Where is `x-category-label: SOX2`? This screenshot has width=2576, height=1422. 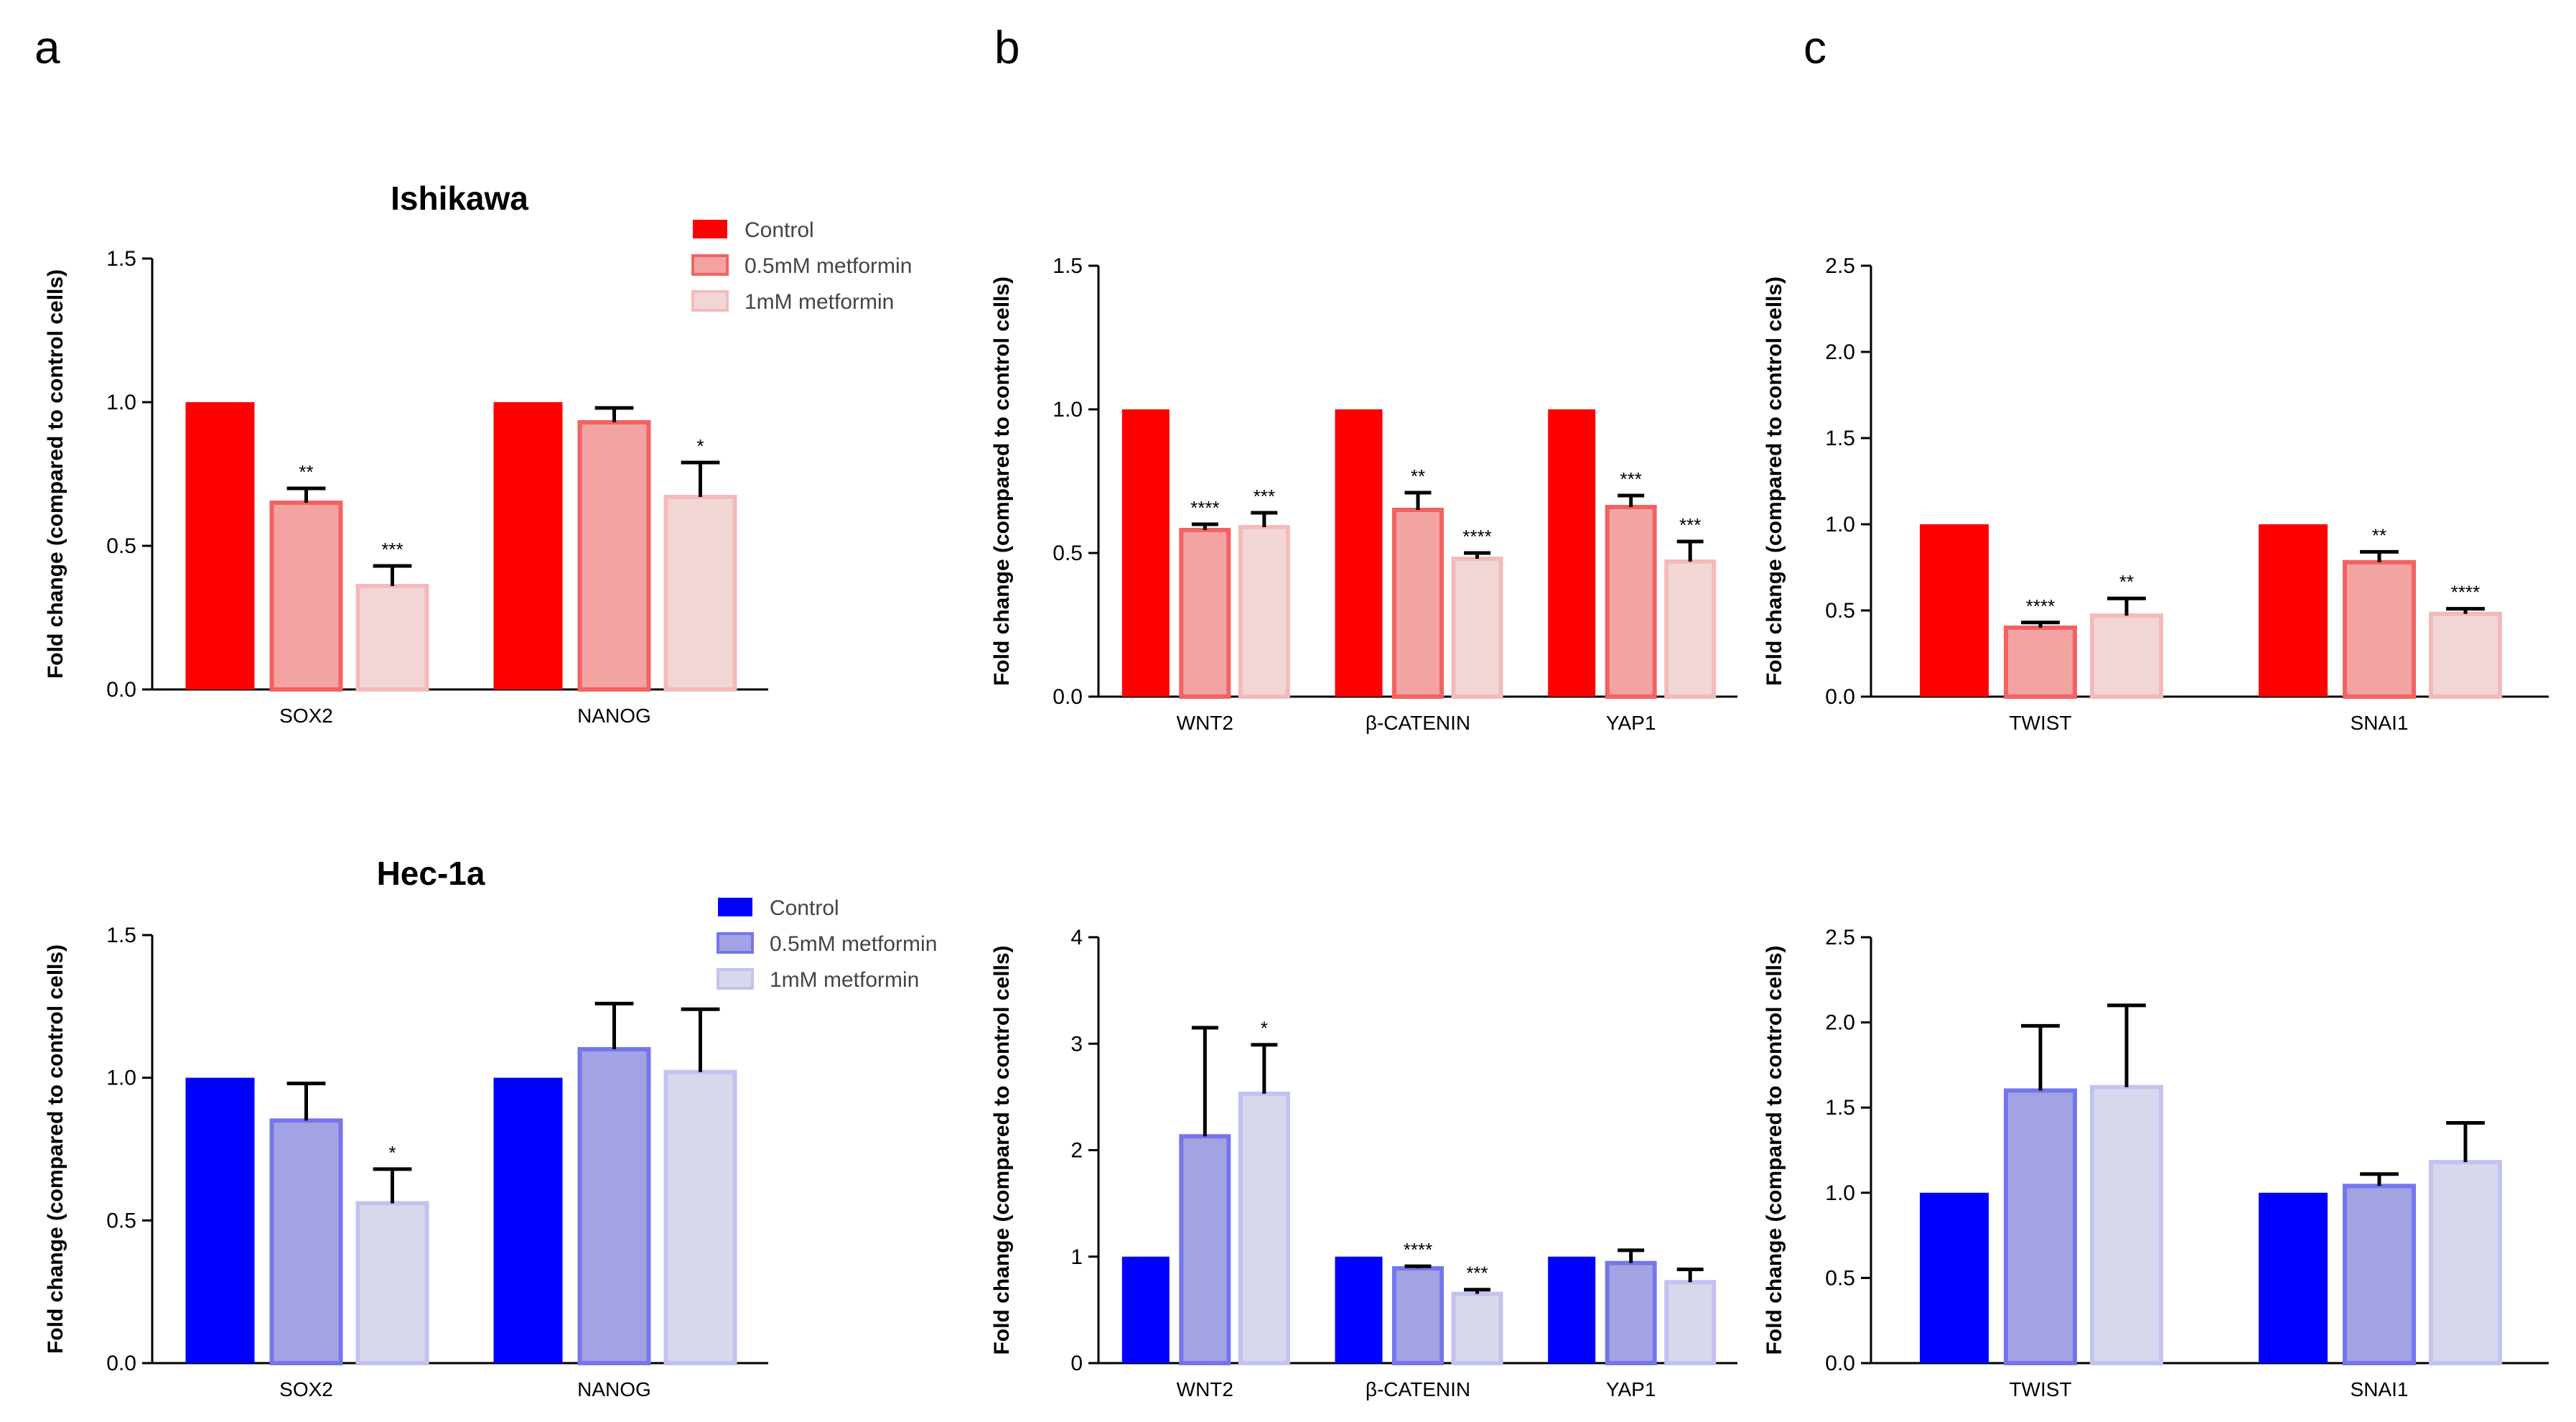 x-category-label: SOX2 is located at coordinates (306, 716).